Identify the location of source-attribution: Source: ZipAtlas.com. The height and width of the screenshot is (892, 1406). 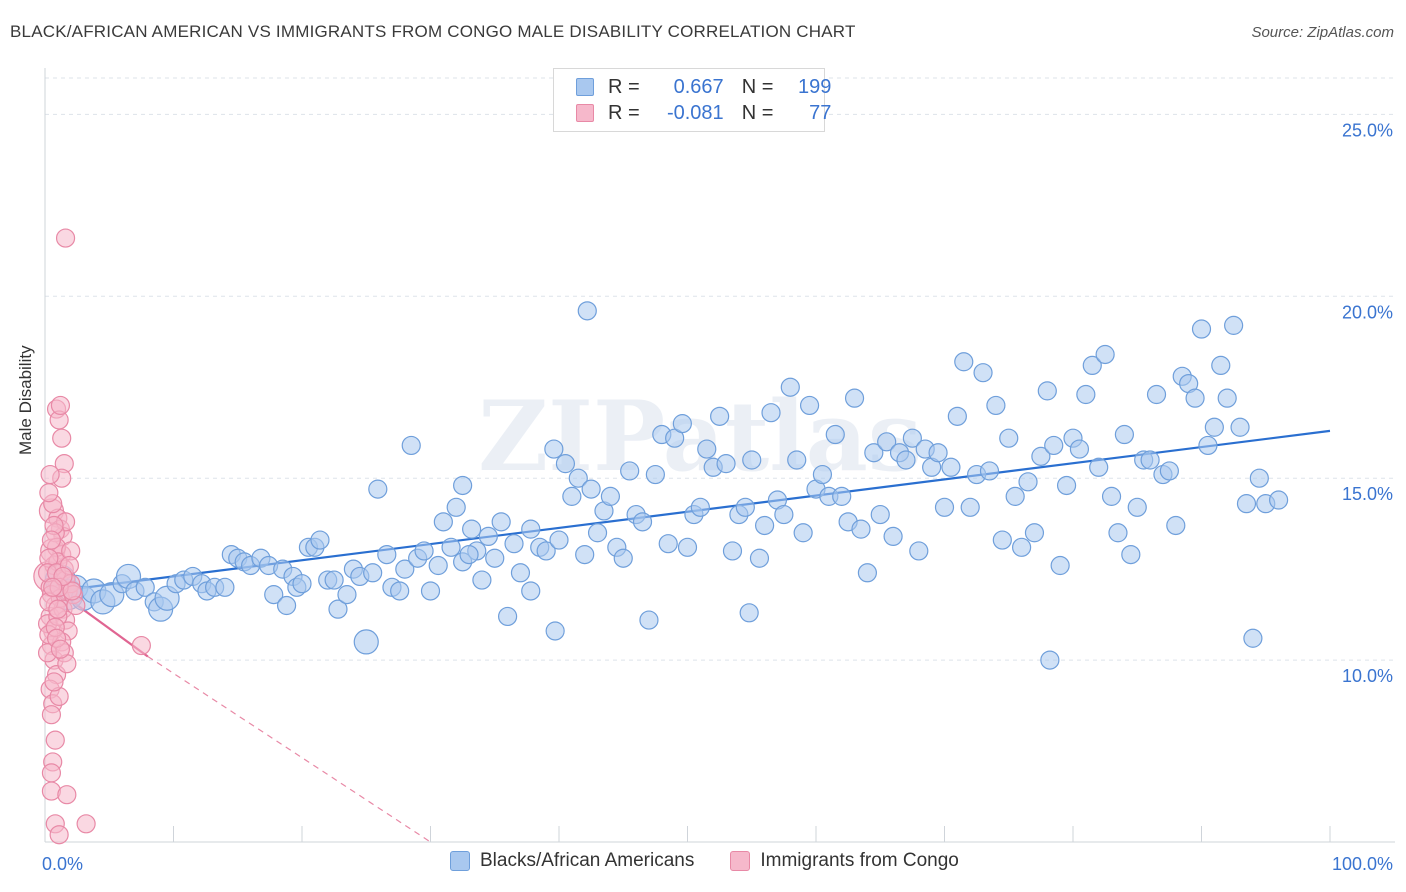
(1322, 32).